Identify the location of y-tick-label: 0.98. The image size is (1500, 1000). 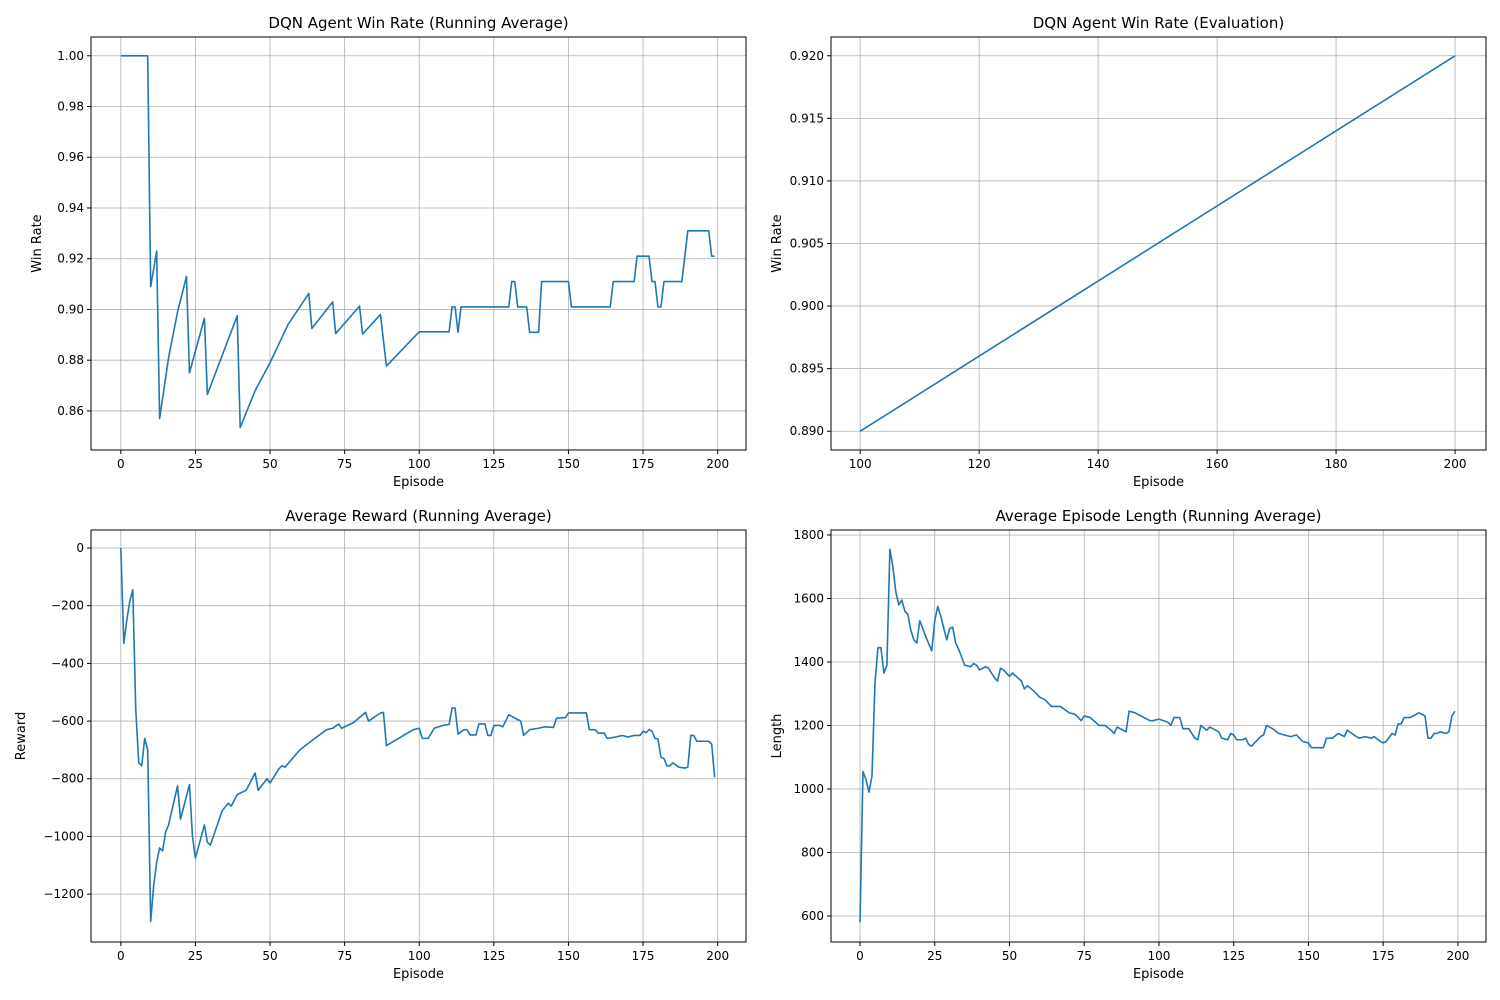
(70, 107).